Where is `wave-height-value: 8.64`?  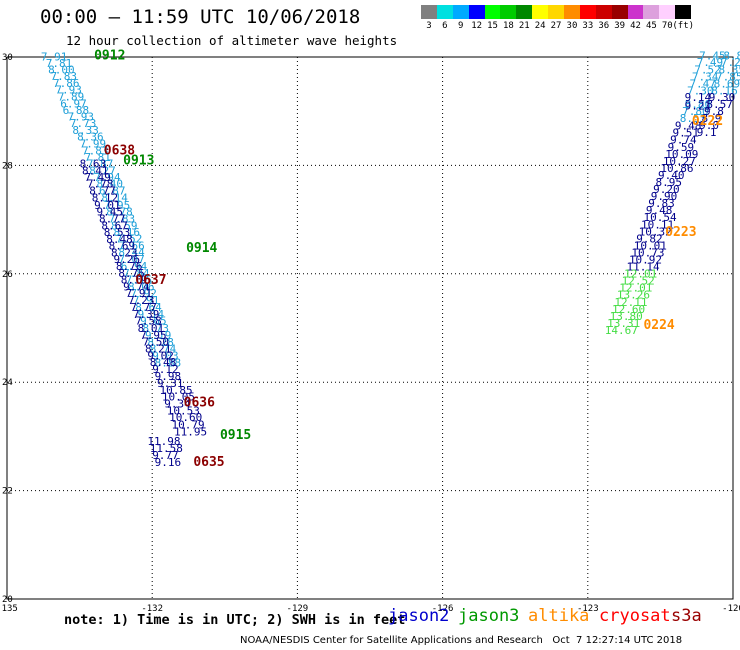
wave-height-value: 8.64 is located at coordinates (148, 307).